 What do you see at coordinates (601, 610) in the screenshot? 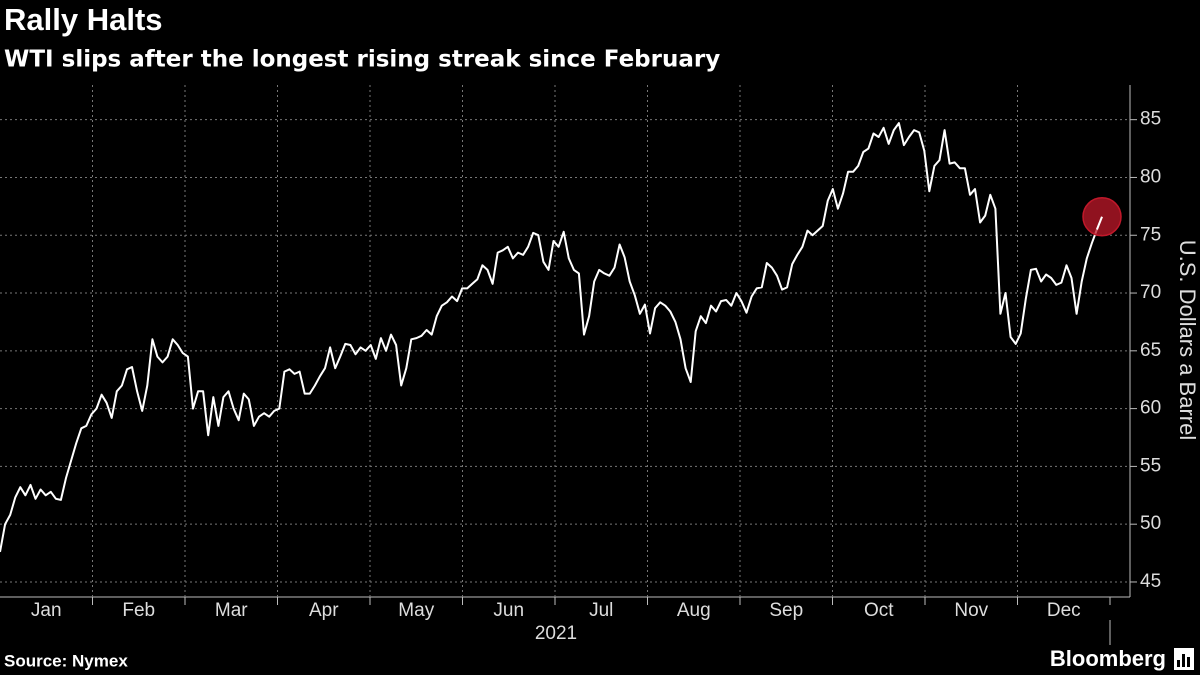
I see `x-tick-label: Jul` at bounding box center [601, 610].